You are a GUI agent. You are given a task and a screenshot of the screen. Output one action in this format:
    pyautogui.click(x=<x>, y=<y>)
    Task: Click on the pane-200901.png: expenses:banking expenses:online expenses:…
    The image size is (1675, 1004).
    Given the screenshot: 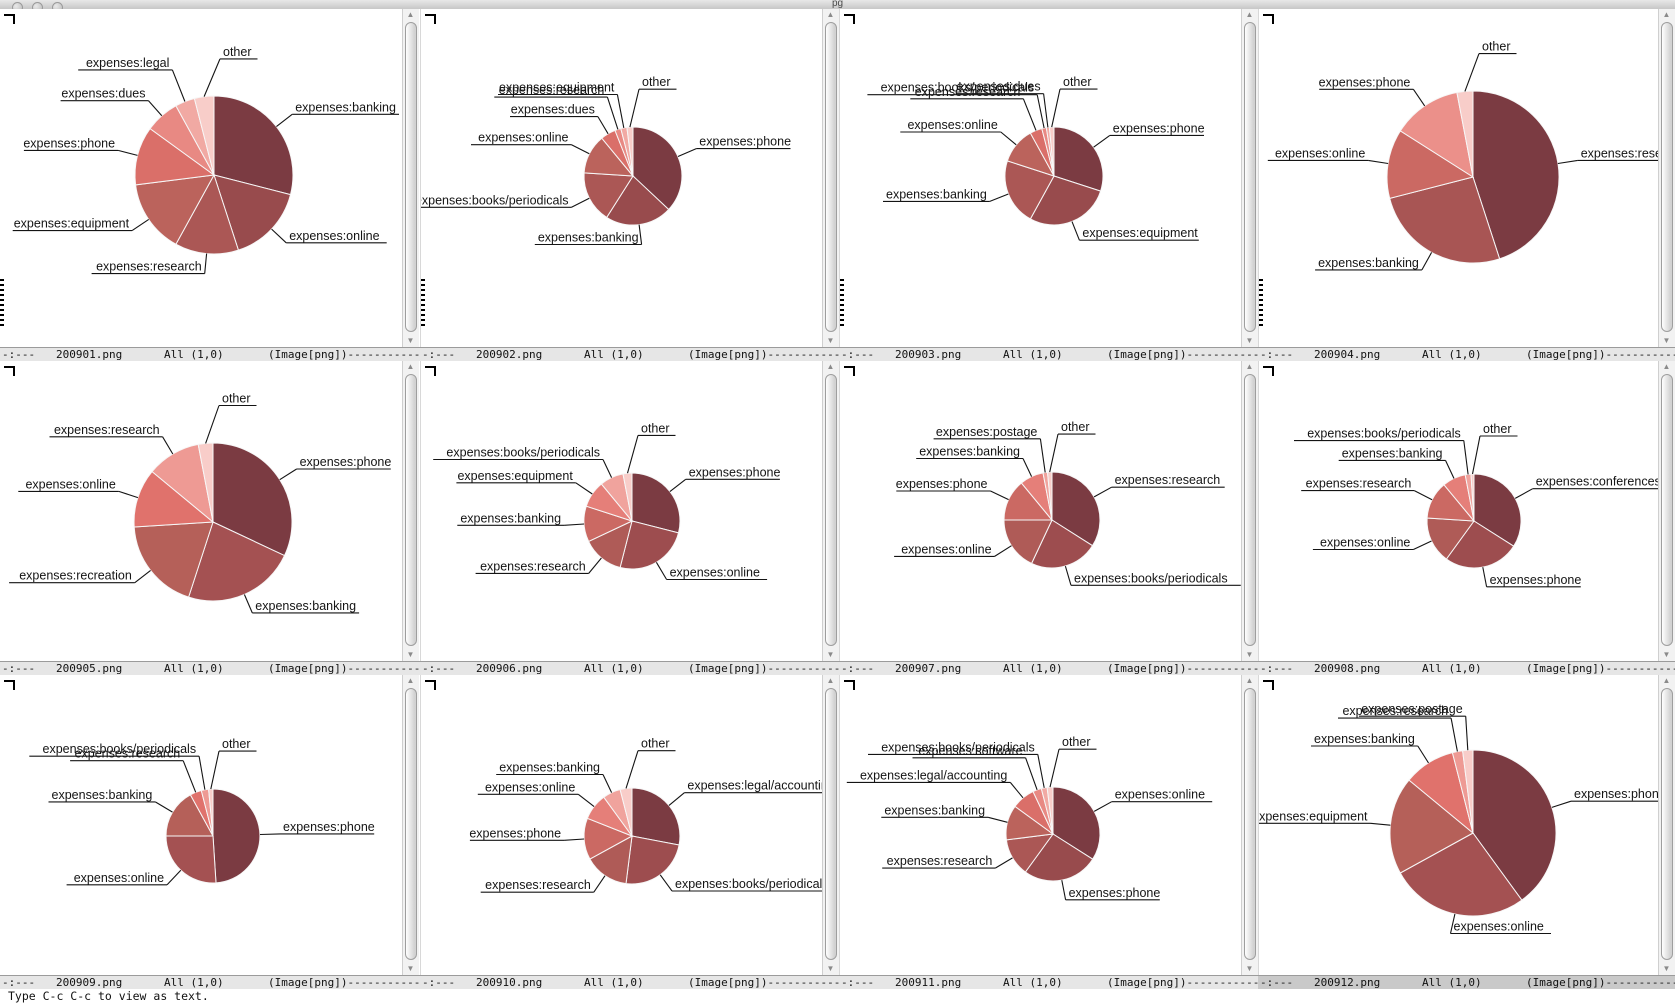 What is the action you would take?
    pyautogui.click(x=210, y=178)
    